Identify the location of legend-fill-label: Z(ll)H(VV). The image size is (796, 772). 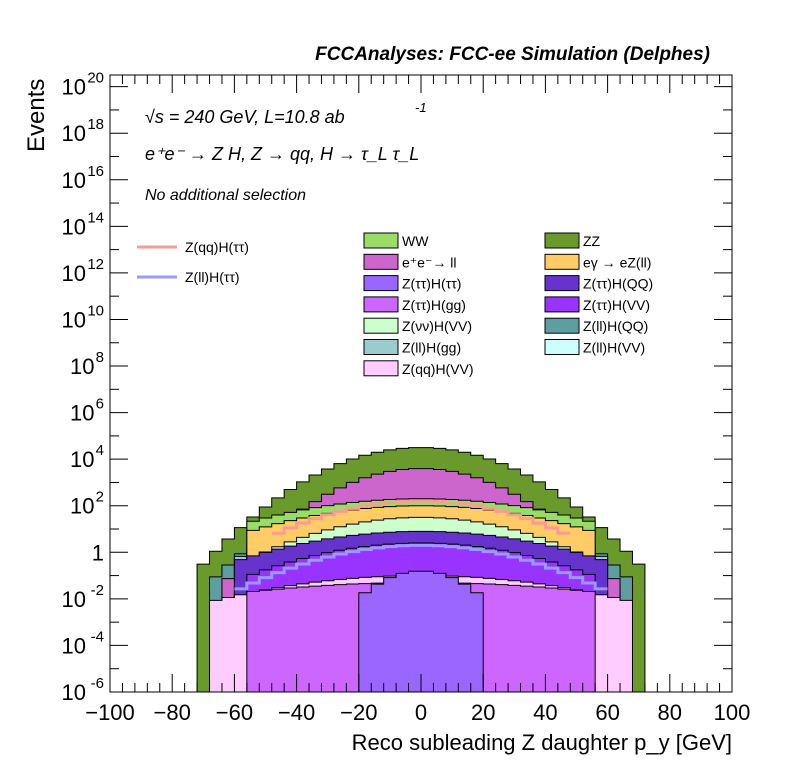
(614, 348).